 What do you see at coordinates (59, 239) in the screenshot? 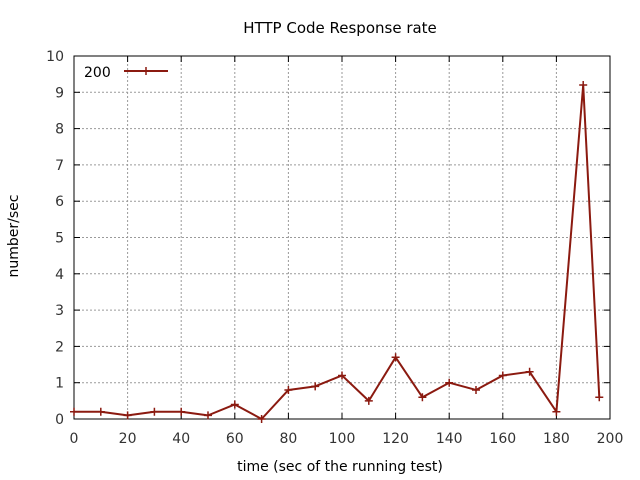
I see `y-tick-label: 5` at bounding box center [59, 239].